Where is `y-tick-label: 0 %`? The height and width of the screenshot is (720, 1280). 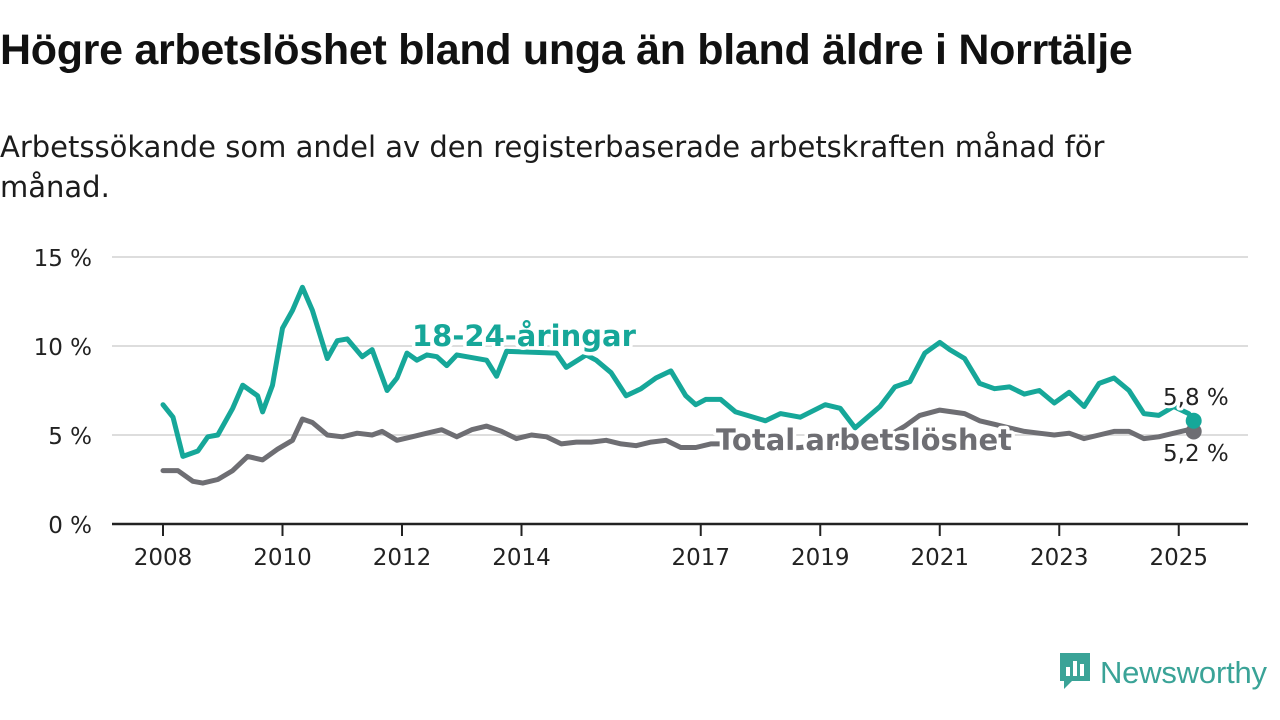 y-tick-label: 0 % is located at coordinates (70, 526).